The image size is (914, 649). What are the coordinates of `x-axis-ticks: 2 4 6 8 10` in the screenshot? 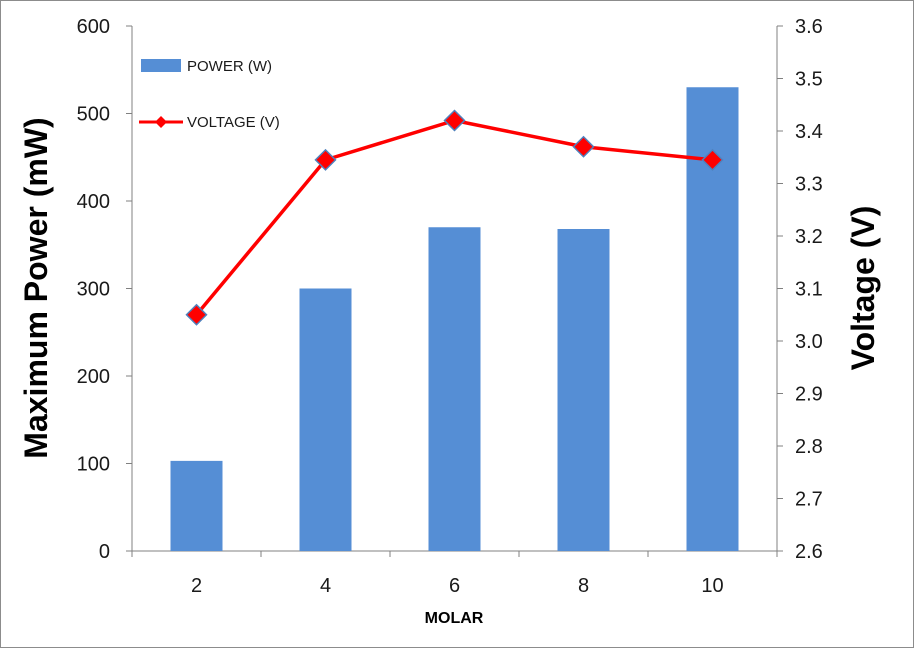 It's located at (454, 574).